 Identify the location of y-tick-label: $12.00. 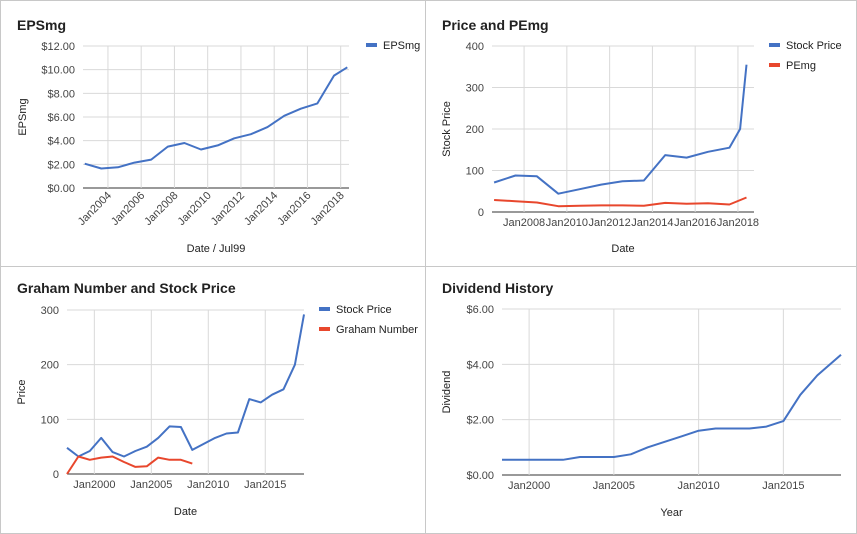
(58, 47).